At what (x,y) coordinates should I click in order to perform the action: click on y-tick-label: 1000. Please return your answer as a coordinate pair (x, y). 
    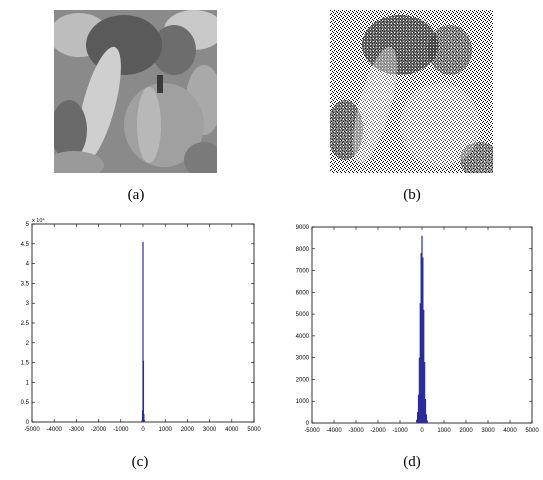
    Looking at the image, I should click on (303, 402).